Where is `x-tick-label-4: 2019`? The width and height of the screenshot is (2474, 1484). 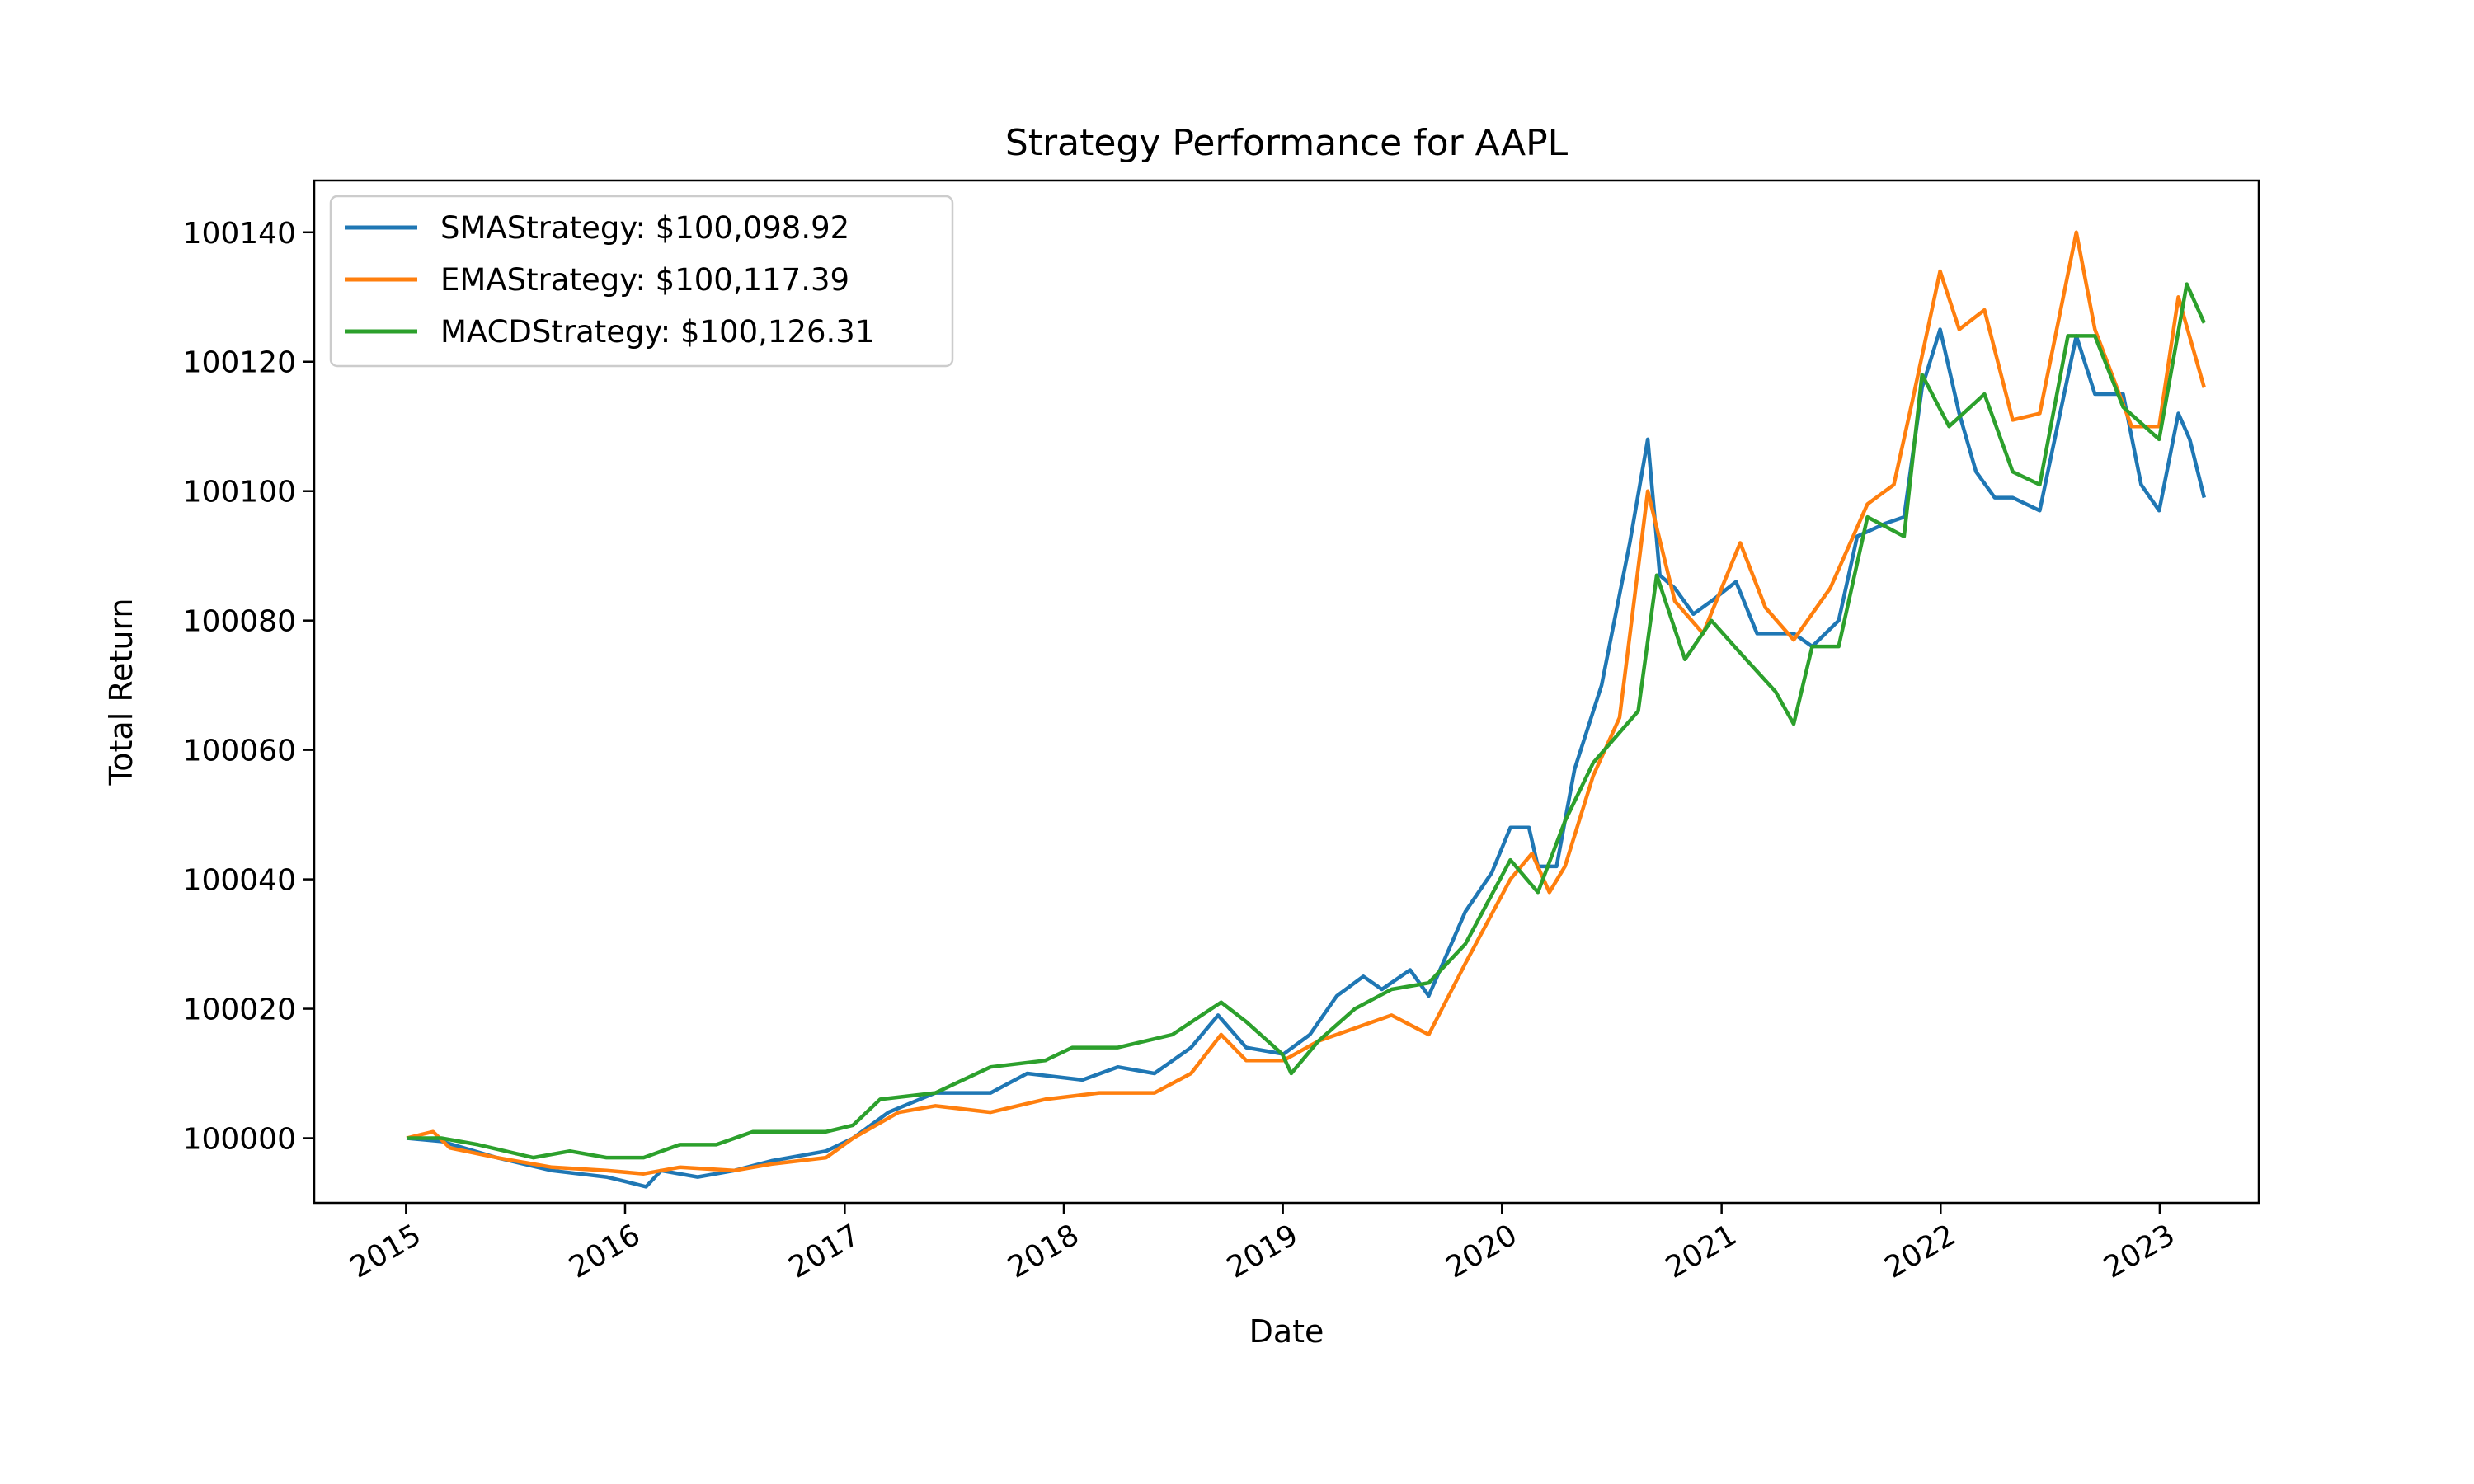 x-tick-label-4: 2019 is located at coordinates (1262, 1251).